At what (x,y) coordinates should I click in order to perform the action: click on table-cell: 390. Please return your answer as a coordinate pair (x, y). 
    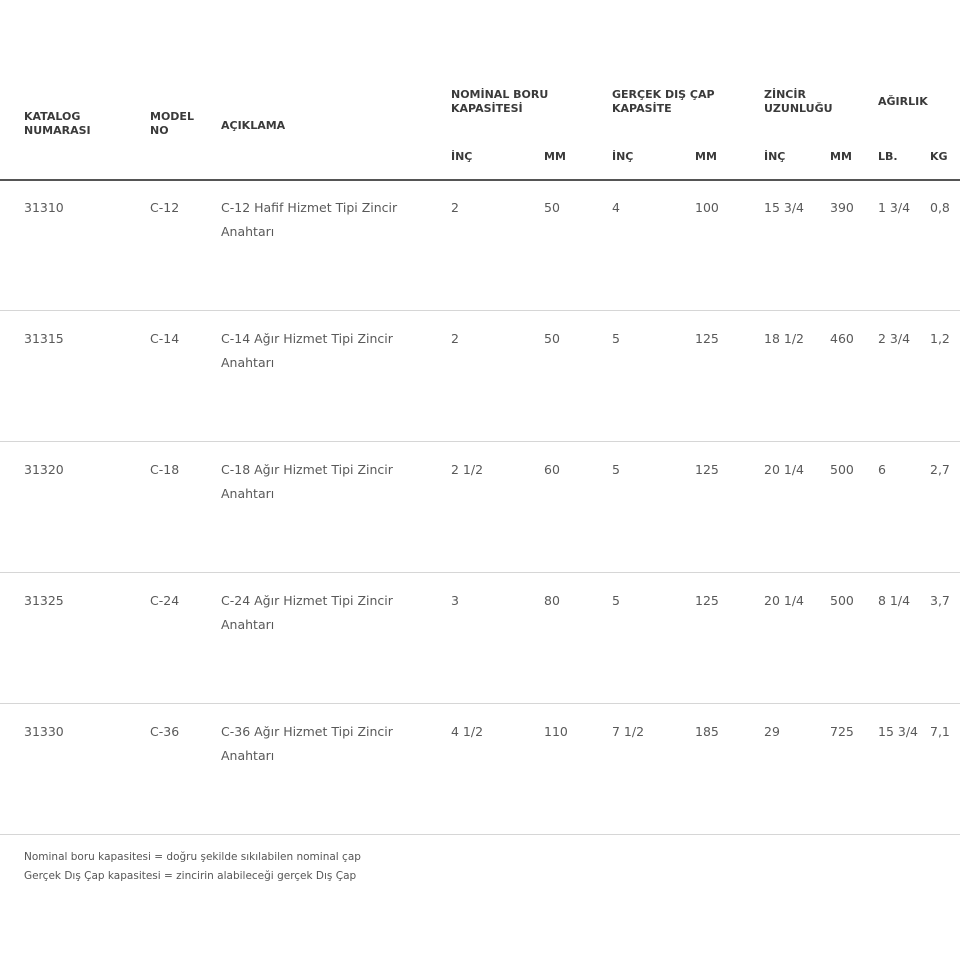
    Looking at the image, I should click on (842, 207).